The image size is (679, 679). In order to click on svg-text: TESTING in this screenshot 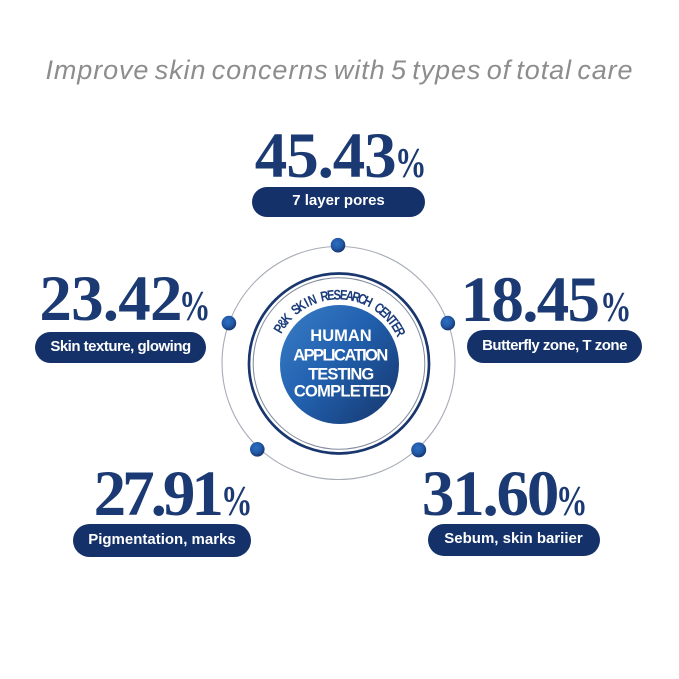, I will do `click(340, 375)`.